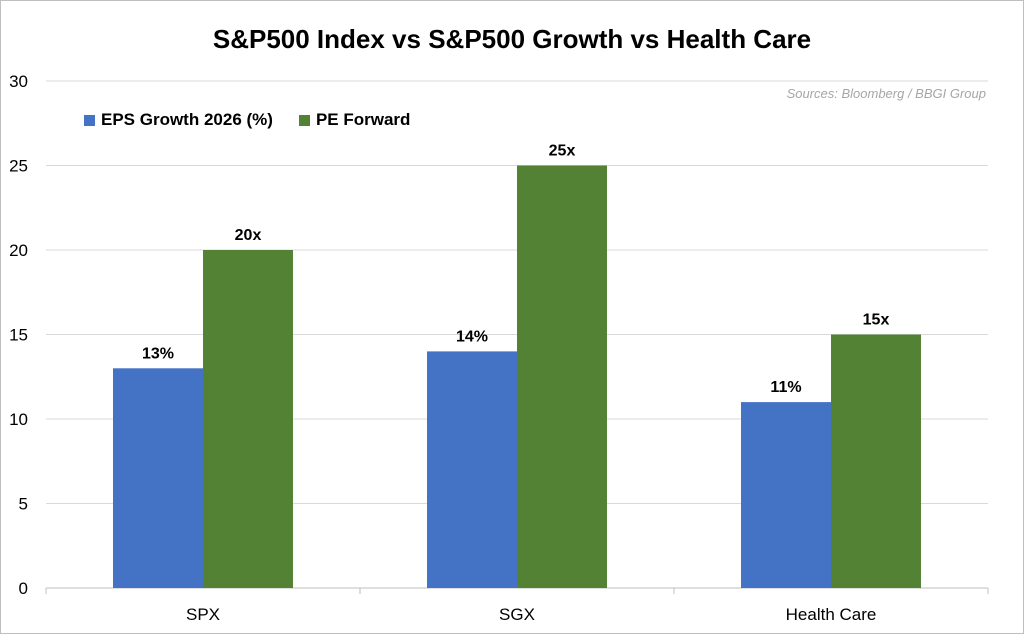  Describe the element at coordinates (18, 250) in the screenshot. I see `y-tick-label-20: 20` at that location.